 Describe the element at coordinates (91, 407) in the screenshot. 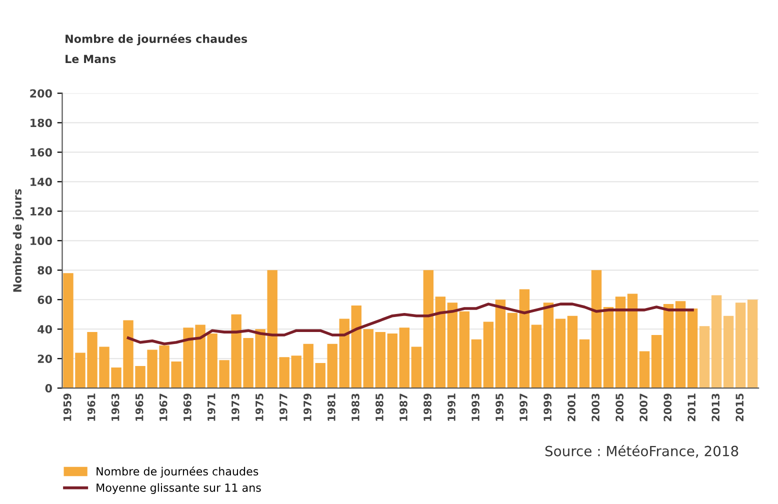

I see `x-tick-label: 1961` at that location.